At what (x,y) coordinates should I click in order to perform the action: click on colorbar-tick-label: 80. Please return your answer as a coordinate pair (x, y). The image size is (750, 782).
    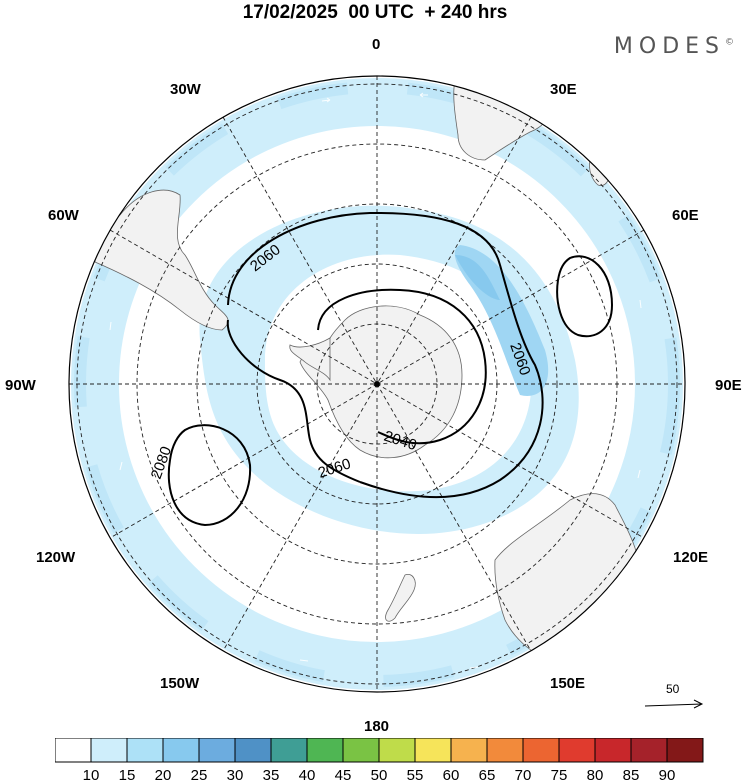
    Looking at the image, I should click on (595, 774).